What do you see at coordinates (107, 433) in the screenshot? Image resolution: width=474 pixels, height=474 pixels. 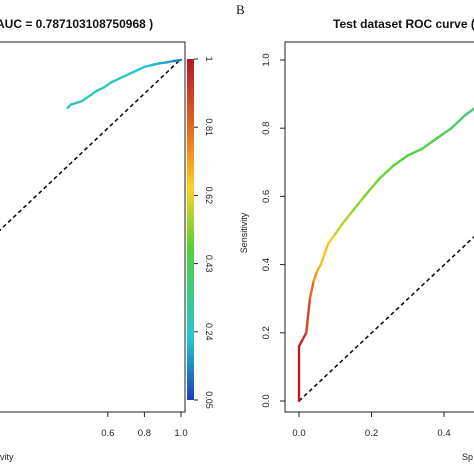 I see `left-x-tick-label: 0.6` at bounding box center [107, 433].